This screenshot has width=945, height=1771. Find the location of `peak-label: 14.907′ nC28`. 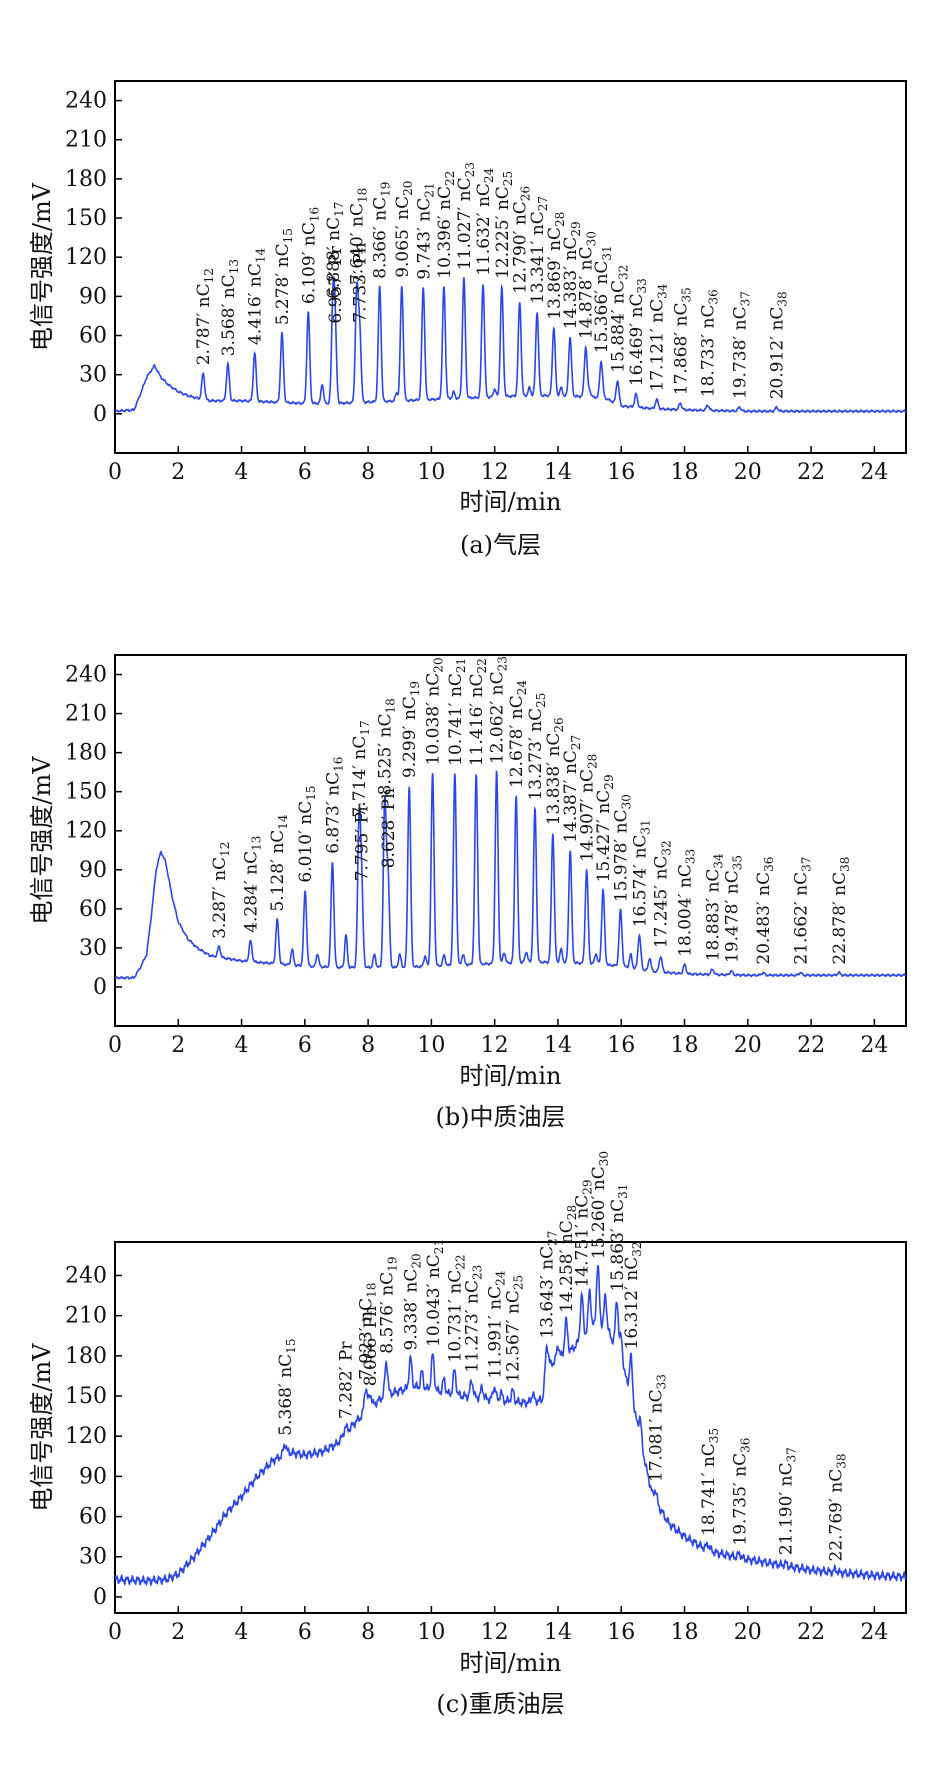

peak-label: 14.907′ nC28 is located at coordinates (589, 808).